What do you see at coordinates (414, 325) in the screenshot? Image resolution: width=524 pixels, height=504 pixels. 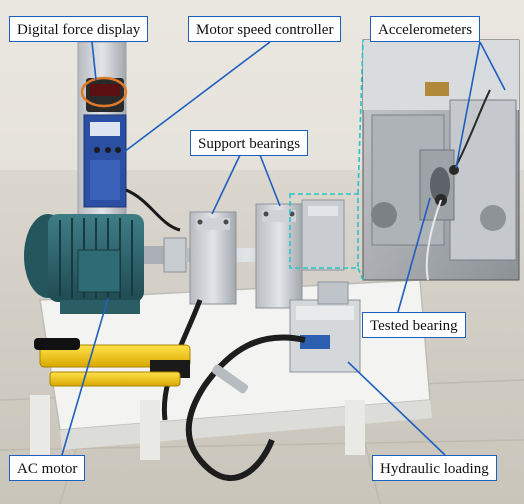 I see `callout-tested-bearing: Tested bearing` at bounding box center [414, 325].